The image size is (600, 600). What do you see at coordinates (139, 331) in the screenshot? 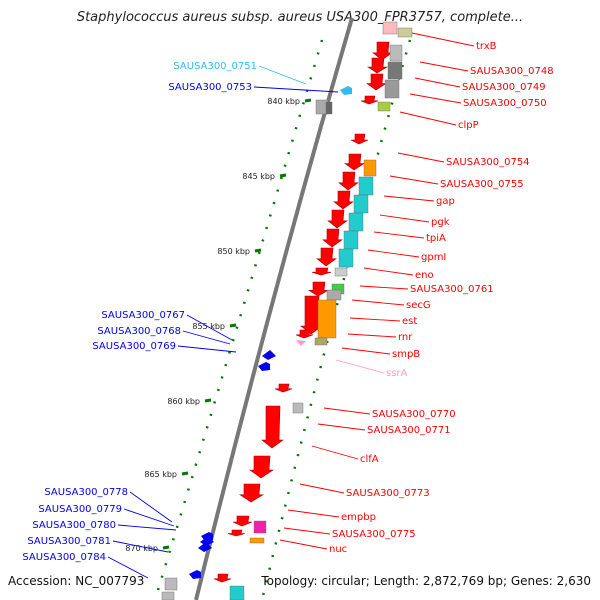
I see `gene-label: SAUSA300_0768` at bounding box center [139, 331].